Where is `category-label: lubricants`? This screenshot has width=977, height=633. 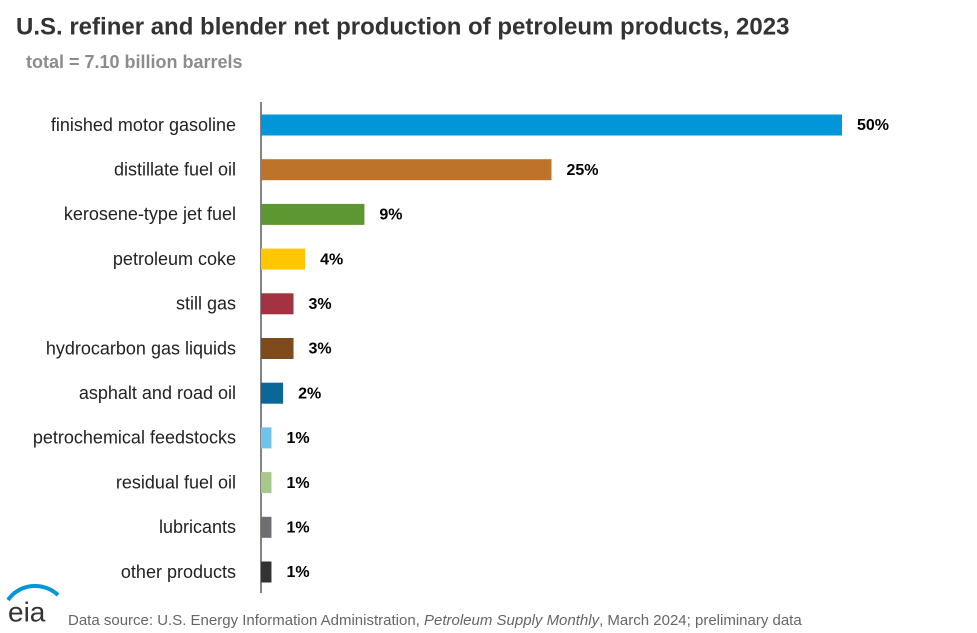 category-label: lubricants is located at coordinates (197, 527).